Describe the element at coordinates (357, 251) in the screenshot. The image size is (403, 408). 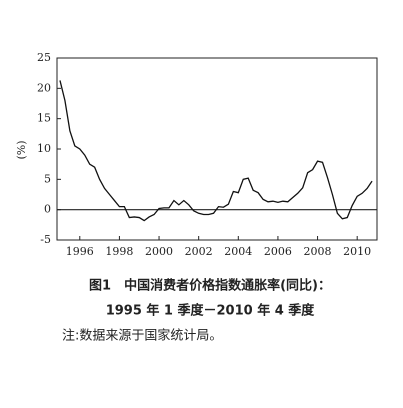
I see `x-tick-label: 2010` at that location.